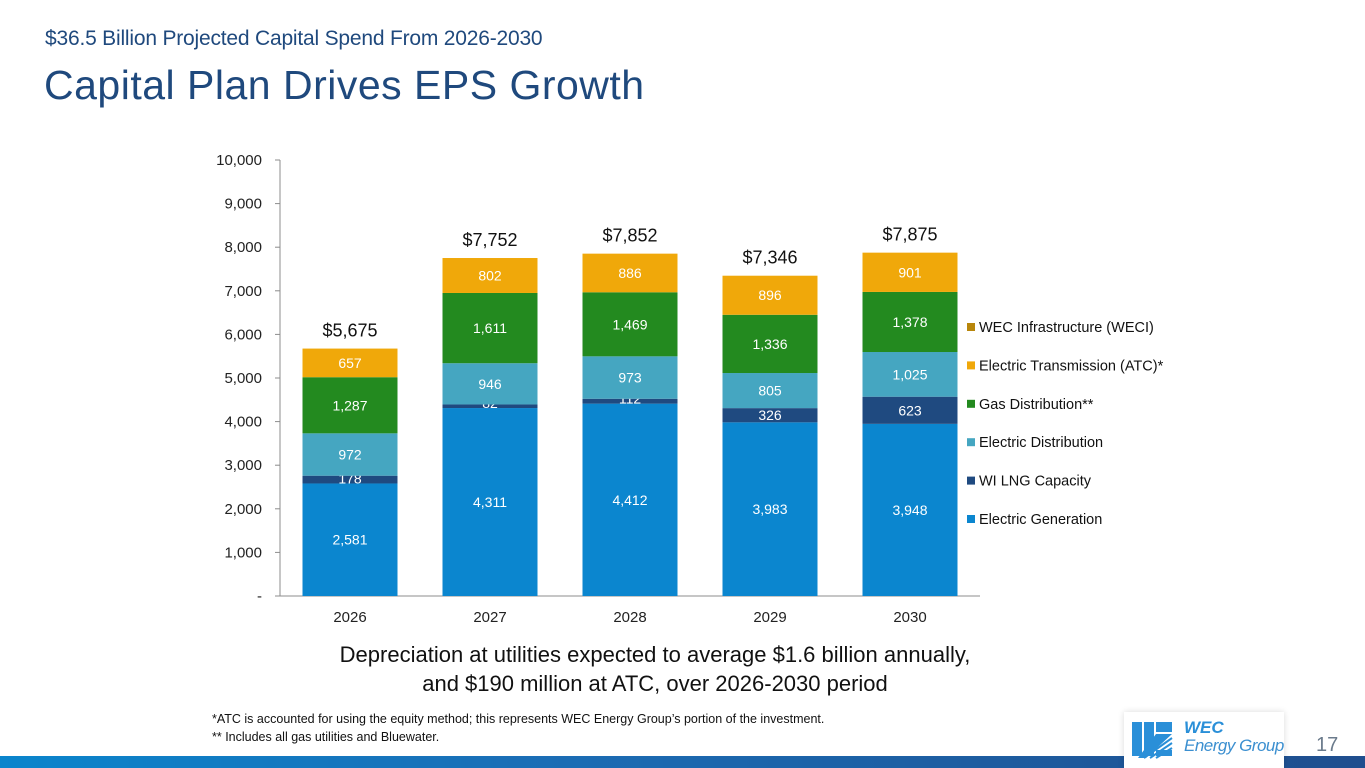 This screenshot has height=768, width=1365. I want to click on bar-data-label: 623, so click(910, 410).